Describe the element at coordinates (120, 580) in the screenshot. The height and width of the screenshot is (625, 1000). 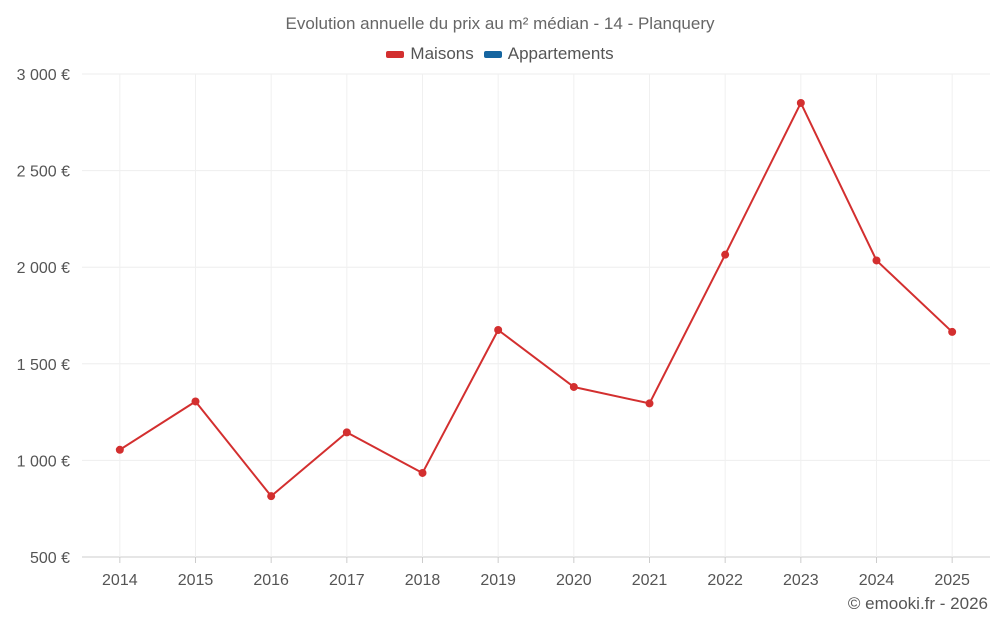
I see `x-tick-label: 2014` at that location.